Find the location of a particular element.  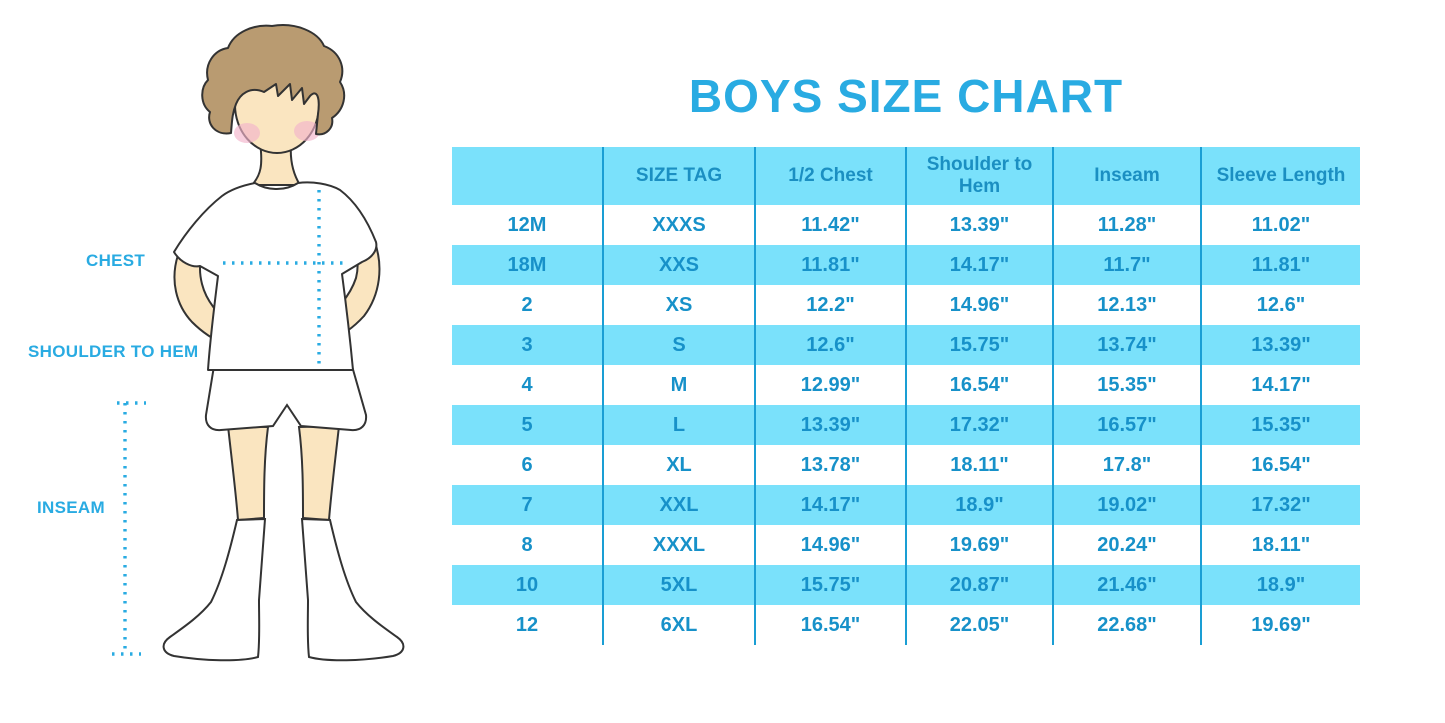

size-cell: 10 is located at coordinates (527, 585).